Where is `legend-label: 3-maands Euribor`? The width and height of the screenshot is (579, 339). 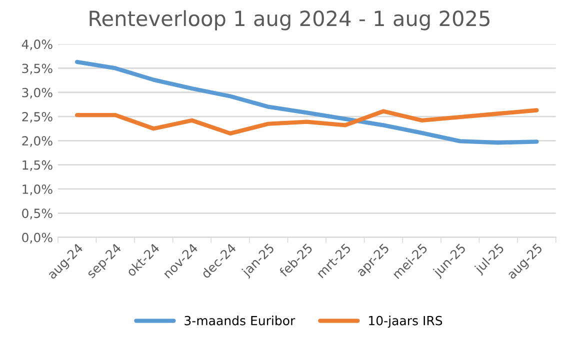 legend-label: 3-maands Euribor is located at coordinates (240, 321).